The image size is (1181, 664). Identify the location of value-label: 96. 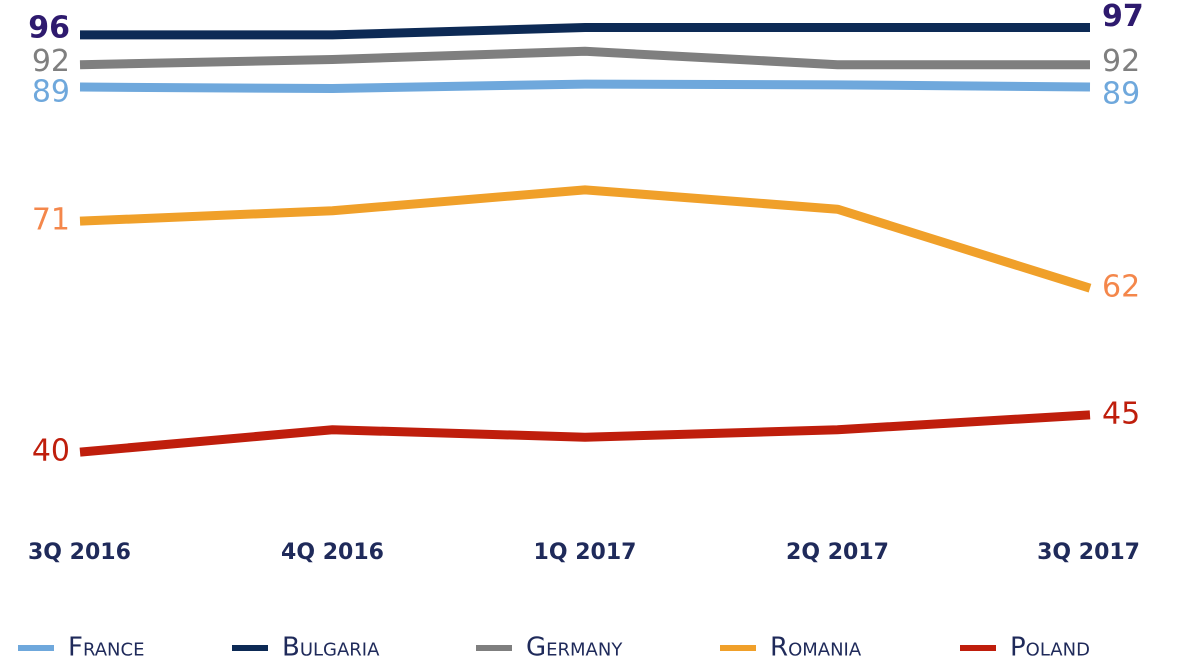
(49, 27).